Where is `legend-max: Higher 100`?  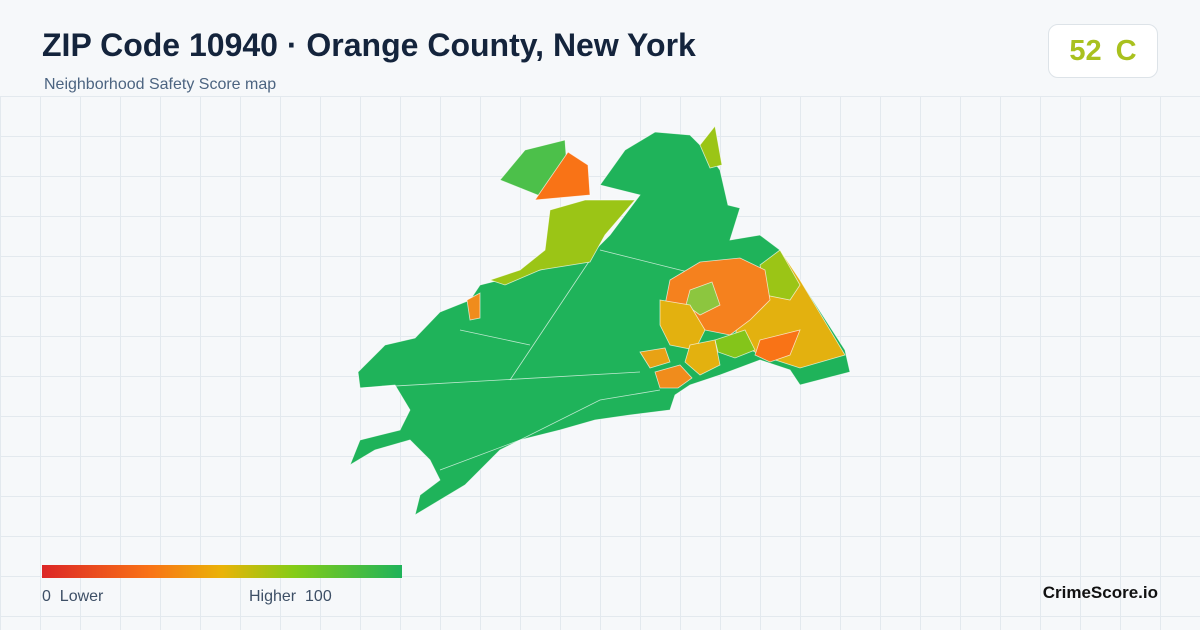
legend-max: Higher 100 is located at coordinates (290, 597).